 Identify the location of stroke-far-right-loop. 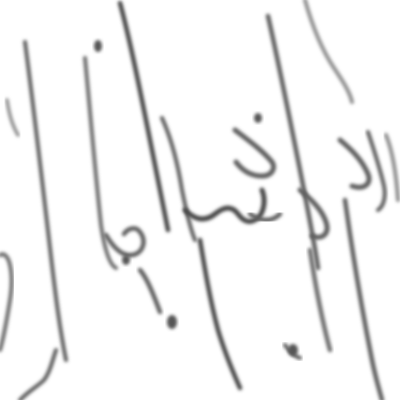
(354, 163).